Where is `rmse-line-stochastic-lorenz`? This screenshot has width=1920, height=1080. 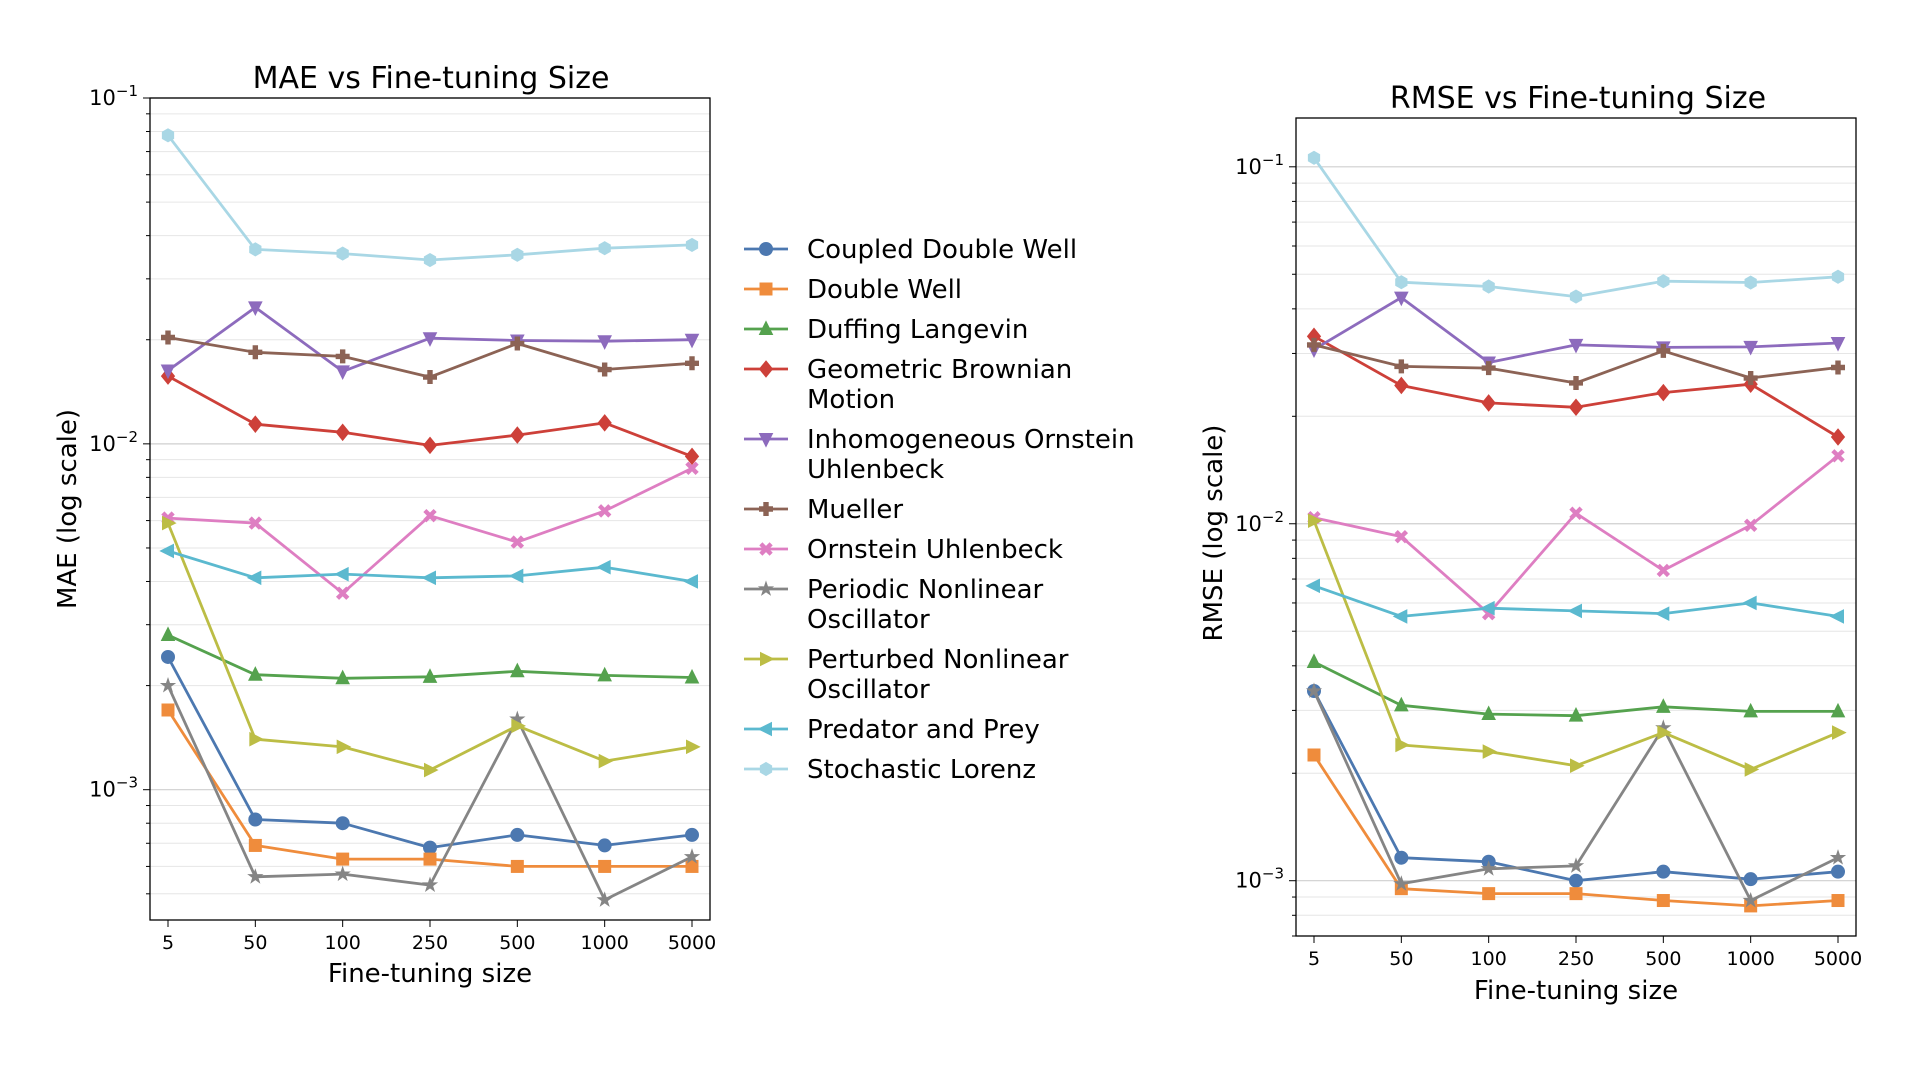 rmse-line-stochastic-lorenz is located at coordinates (1576, 227).